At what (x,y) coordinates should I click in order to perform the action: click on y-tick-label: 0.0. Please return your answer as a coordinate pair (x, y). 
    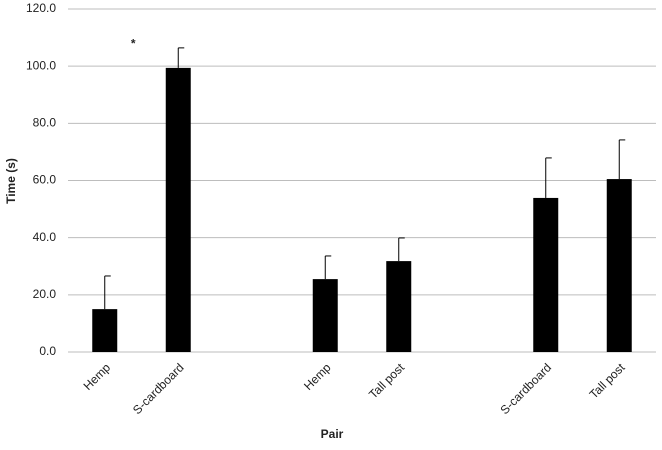
    Looking at the image, I should click on (47, 351).